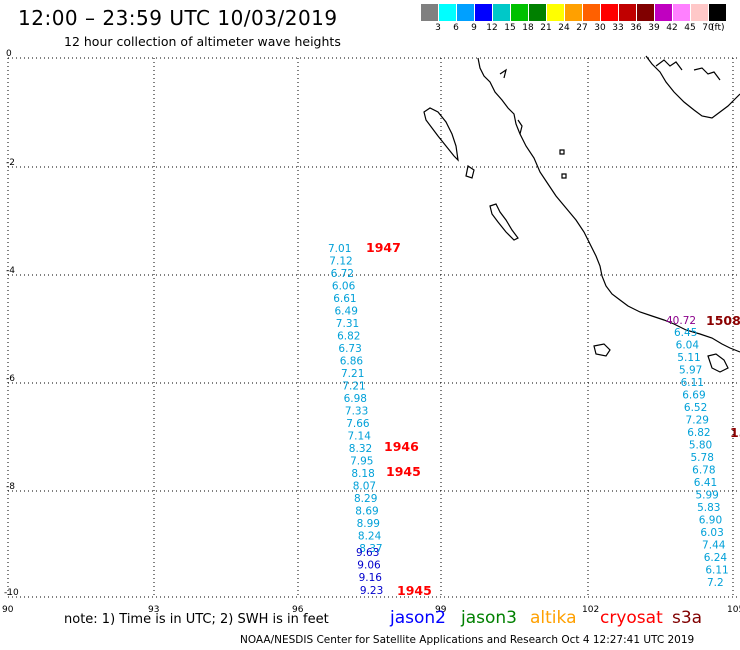 The image size is (740, 650). Describe the element at coordinates (692, 87) in the screenshot. I see `gulf-coast` at that location.